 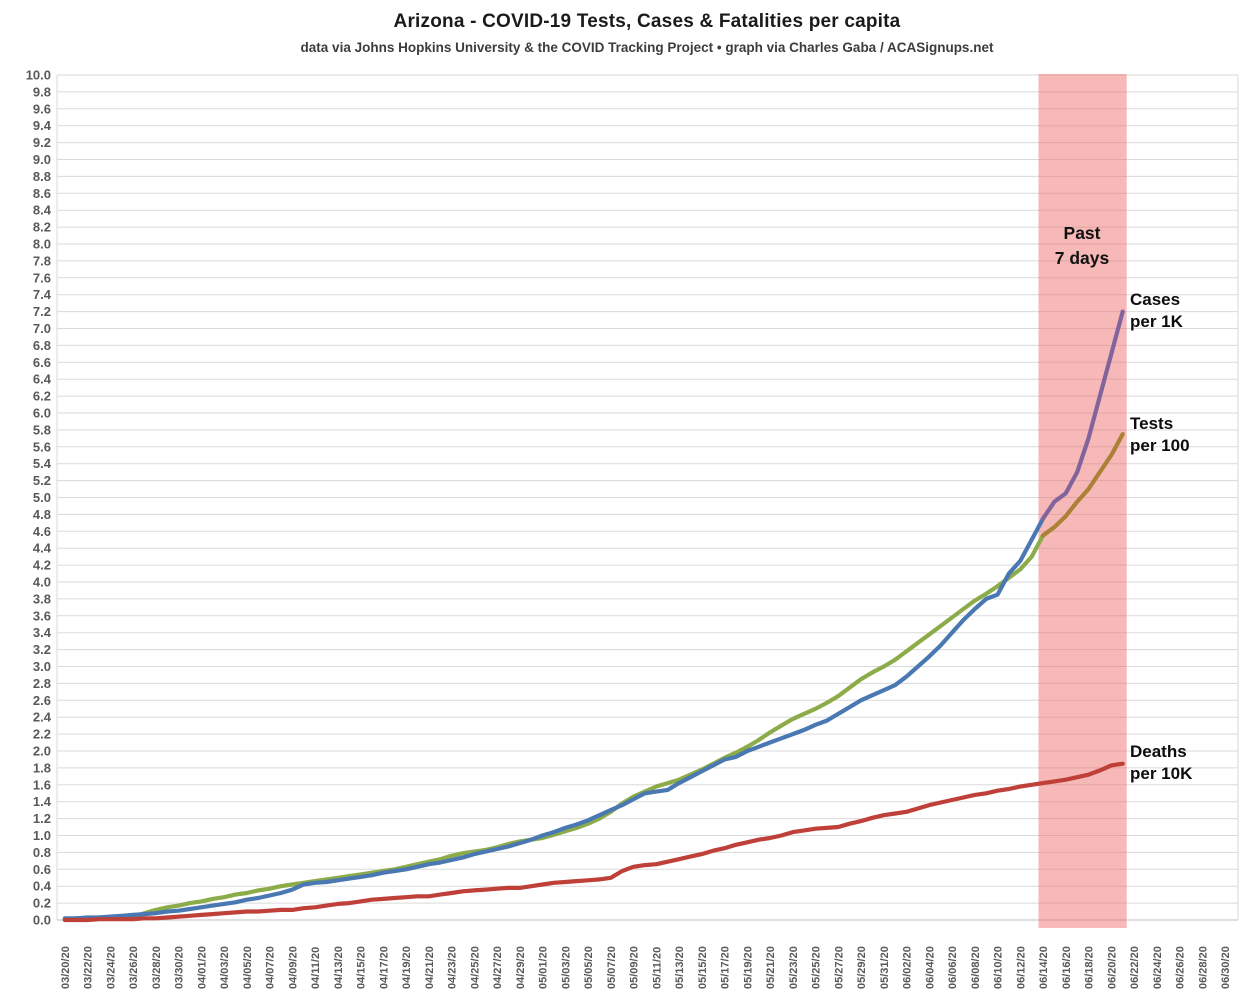 What do you see at coordinates (1112, 967) in the screenshot?
I see `x-axis-tick-label: 06/20/20` at bounding box center [1112, 967].